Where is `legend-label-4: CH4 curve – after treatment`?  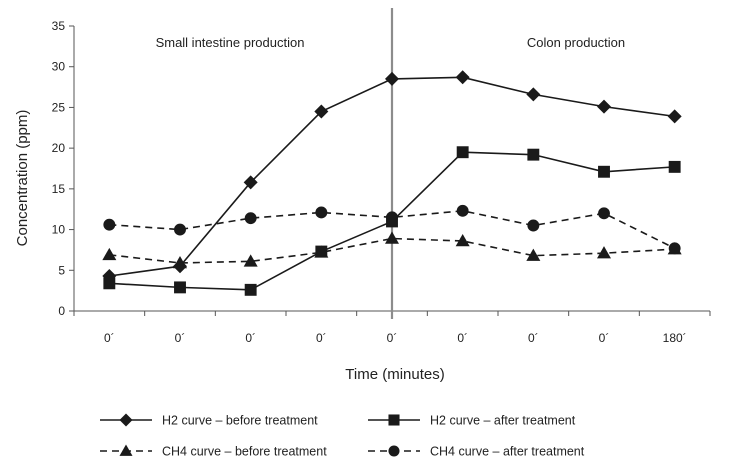
legend-label-4: CH4 curve – after treatment is located at coordinates (507, 452).